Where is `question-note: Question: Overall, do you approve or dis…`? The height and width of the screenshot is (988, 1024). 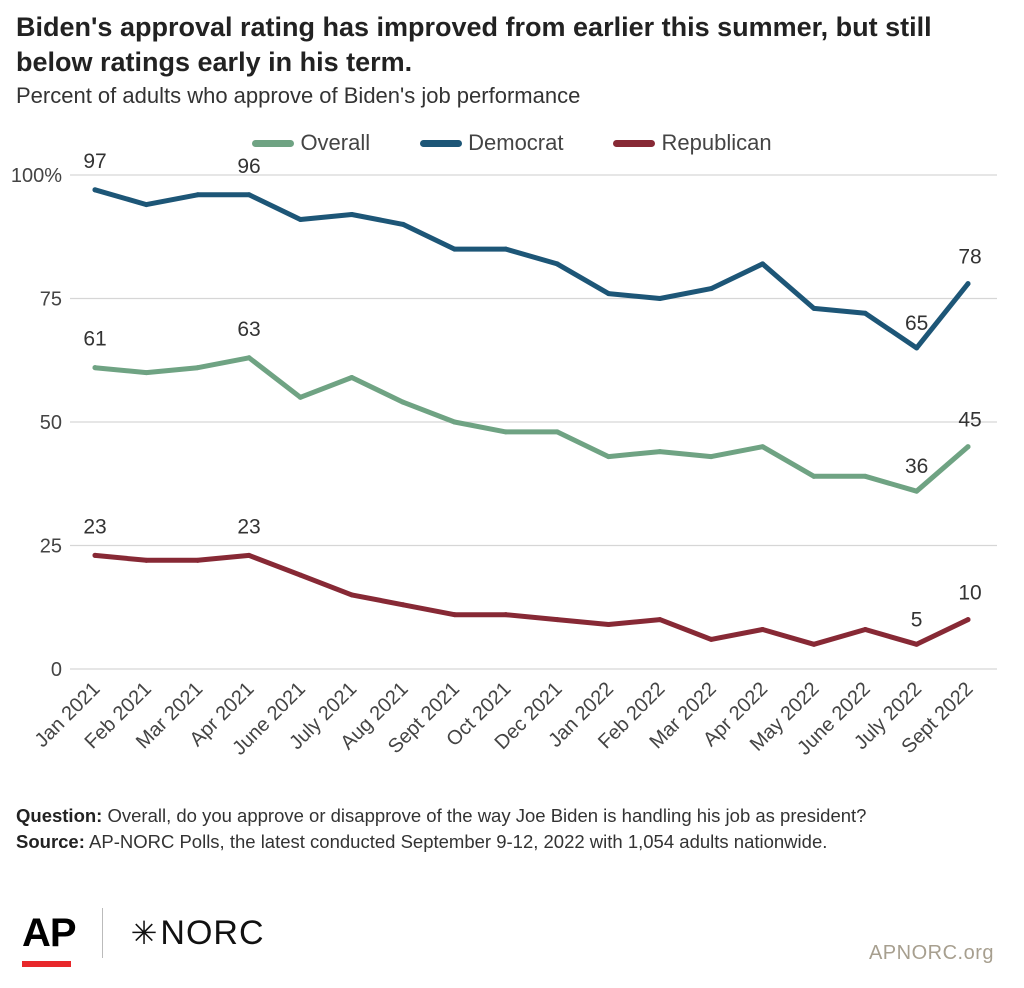
question-note: Question: Overall, do you approve or dis… is located at coordinates (511, 816).